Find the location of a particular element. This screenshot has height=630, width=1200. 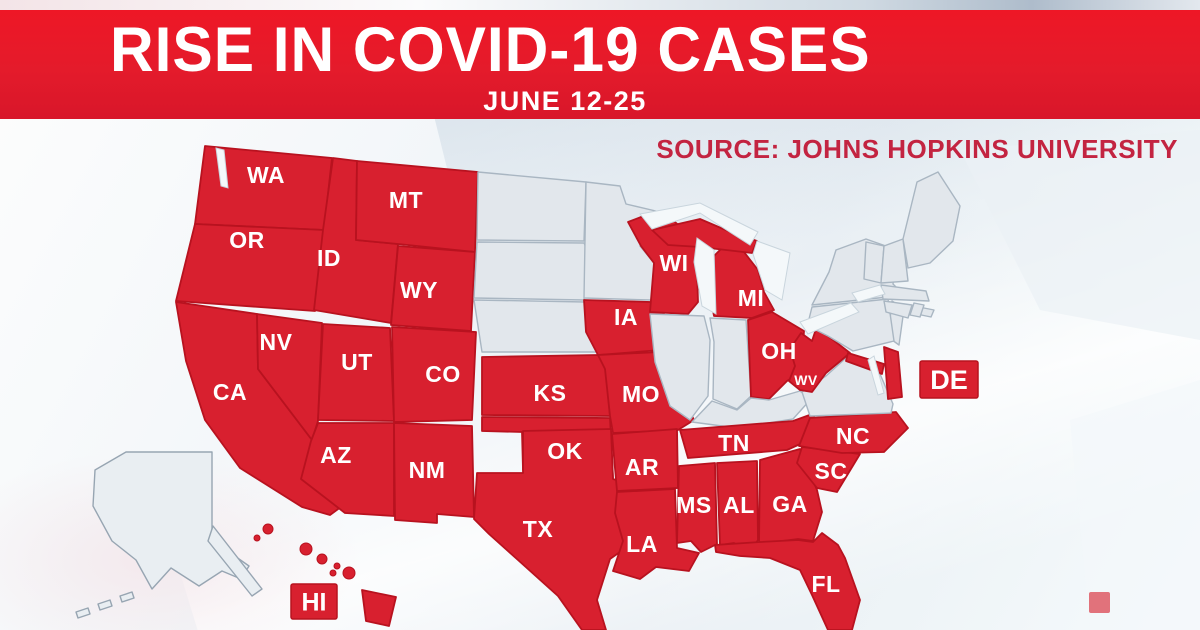

headline: RISE IN COVID-19 CASES is located at coordinates (490, 50).